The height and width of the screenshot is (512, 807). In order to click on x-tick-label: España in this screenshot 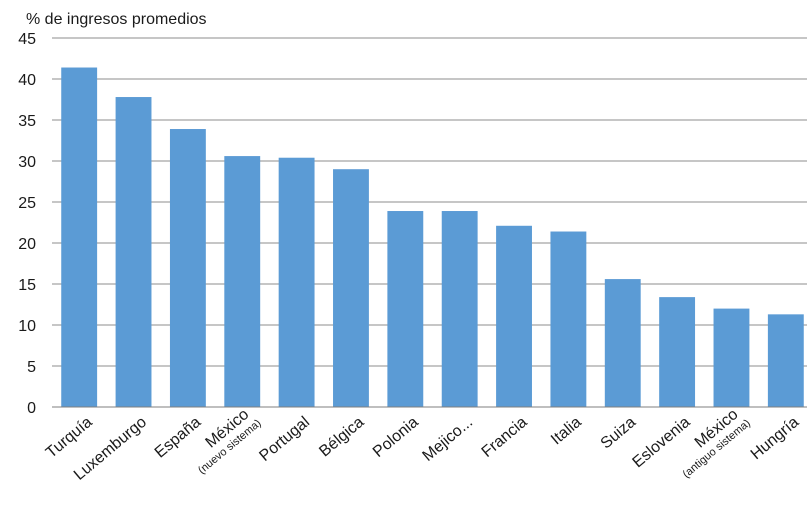, I will do `click(178, 438)`.